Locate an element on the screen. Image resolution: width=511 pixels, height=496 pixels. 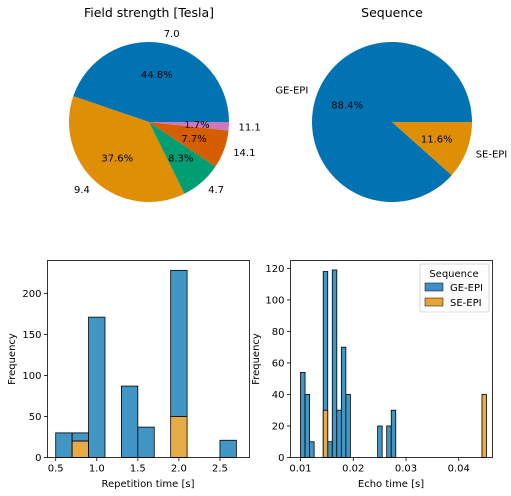
h2-xtick-label: 0.03 is located at coordinates (406, 469).